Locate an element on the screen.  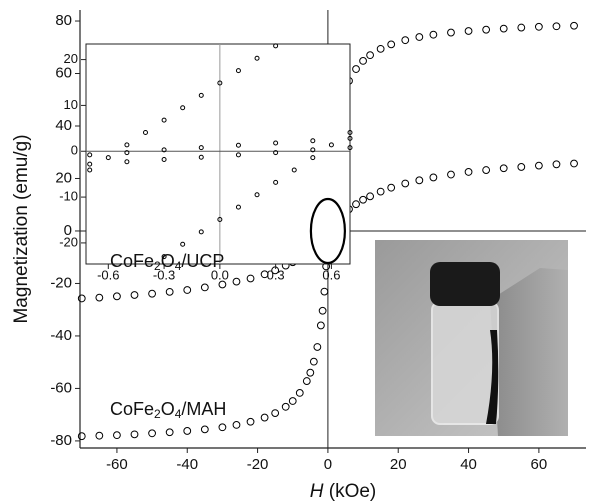
x-tick-label: -40 is located at coordinates (187, 464).